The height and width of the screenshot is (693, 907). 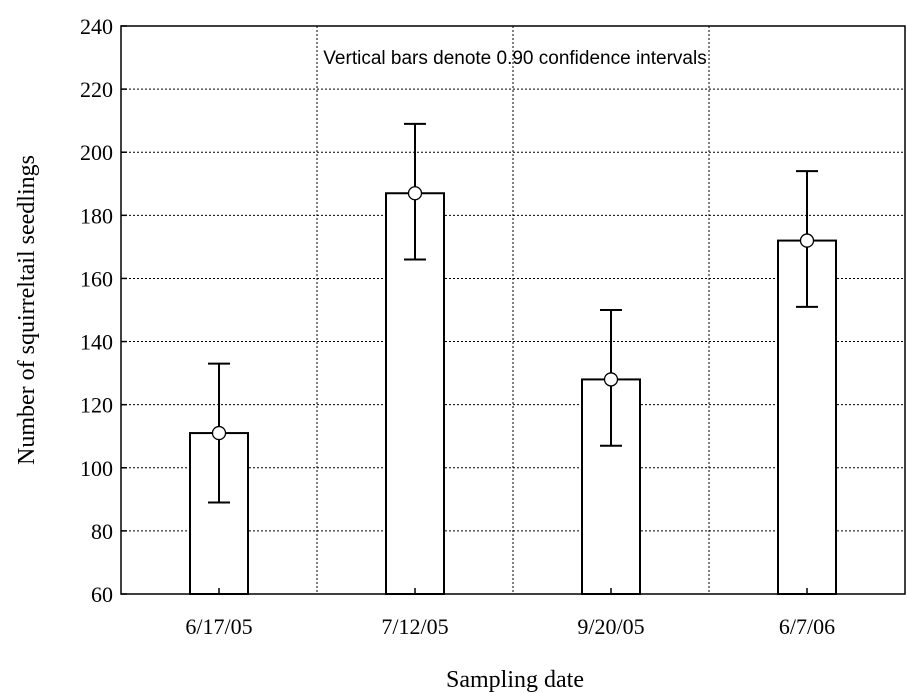 I want to click on y-tick-label: 80, so click(x=102, y=531).